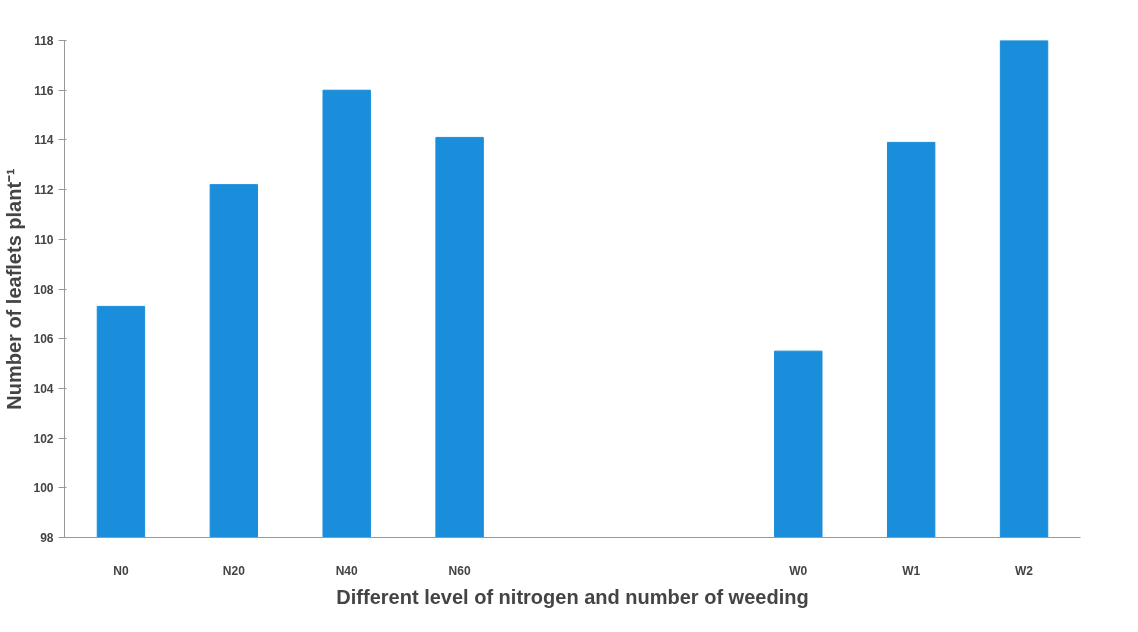 The height and width of the screenshot is (632, 1138). I want to click on y-tick-label: 116, so click(44, 90).